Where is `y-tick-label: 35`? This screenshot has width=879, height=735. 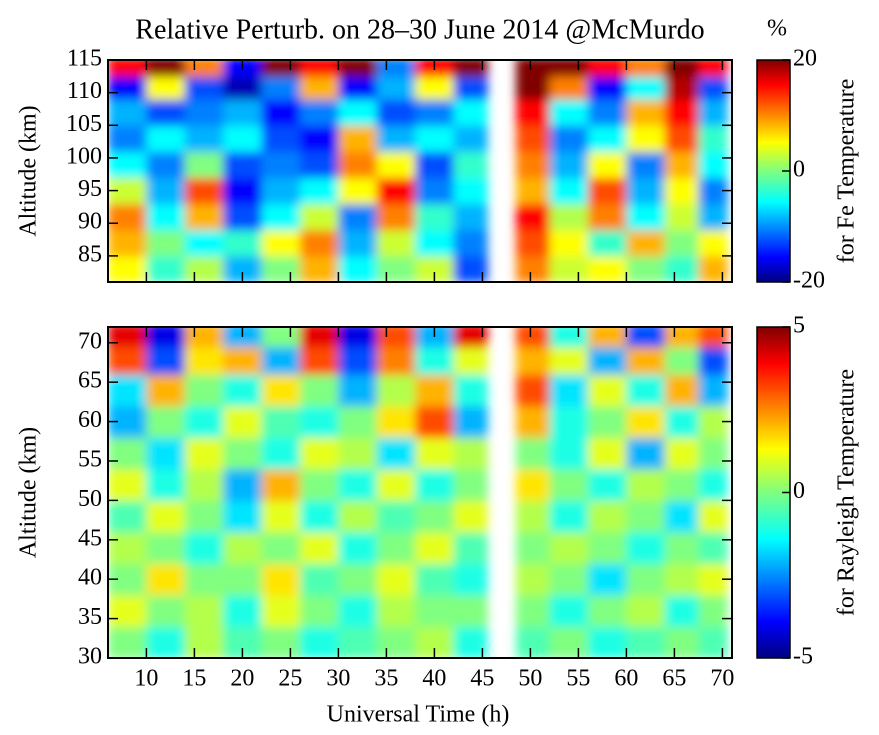 y-tick-label: 35 is located at coordinates (90, 617).